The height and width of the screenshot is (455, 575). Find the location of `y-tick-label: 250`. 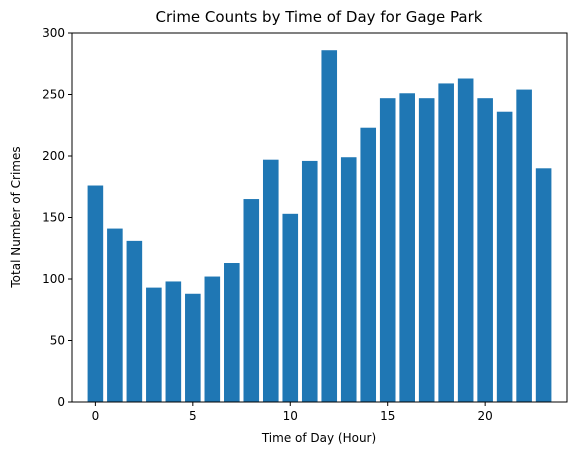

y-tick-label: 250 is located at coordinates (53, 95).